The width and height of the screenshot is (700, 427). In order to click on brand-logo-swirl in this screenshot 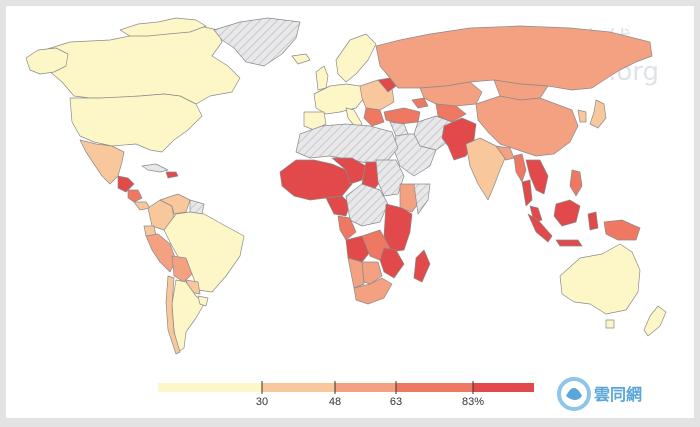, I will do `click(574, 394)`.